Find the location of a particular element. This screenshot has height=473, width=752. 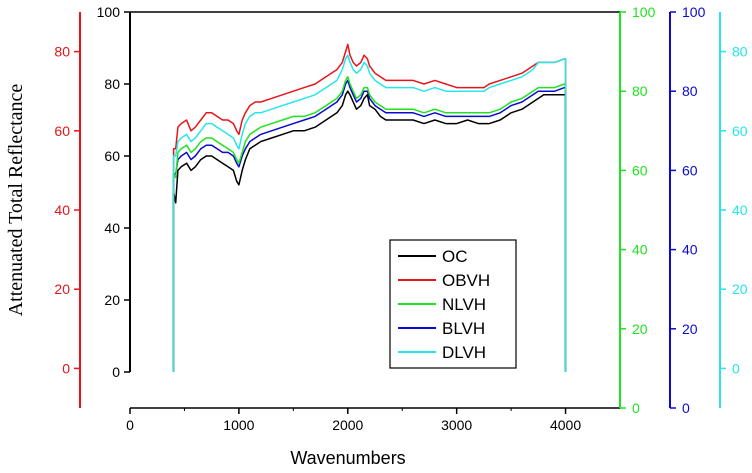

legend-label-oc: OC is located at coordinates (455, 256).